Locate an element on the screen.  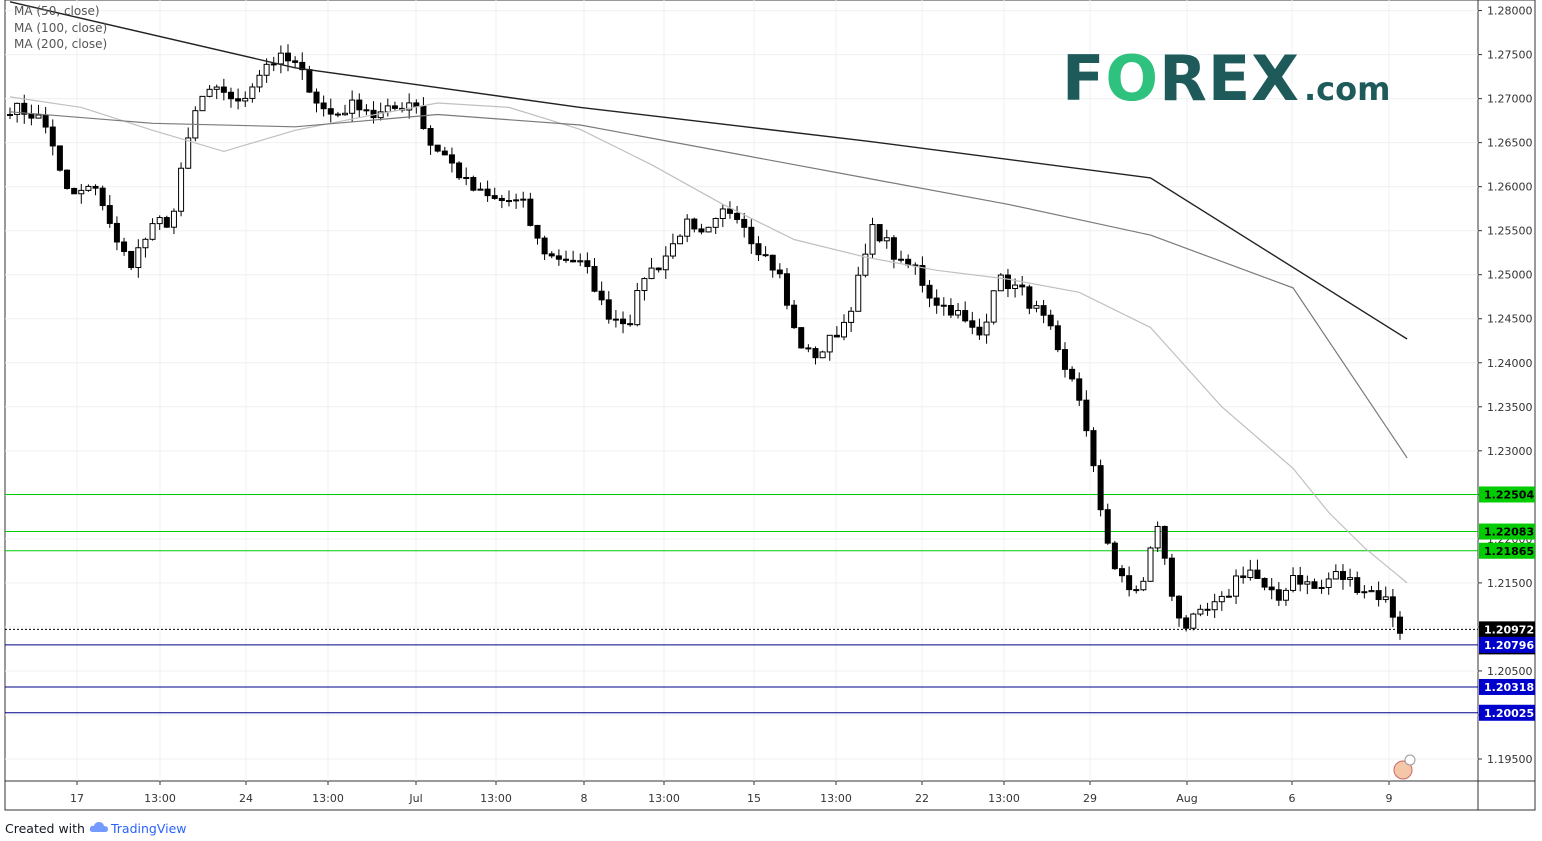
logo-o: O is located at coordinates (1132, 78).